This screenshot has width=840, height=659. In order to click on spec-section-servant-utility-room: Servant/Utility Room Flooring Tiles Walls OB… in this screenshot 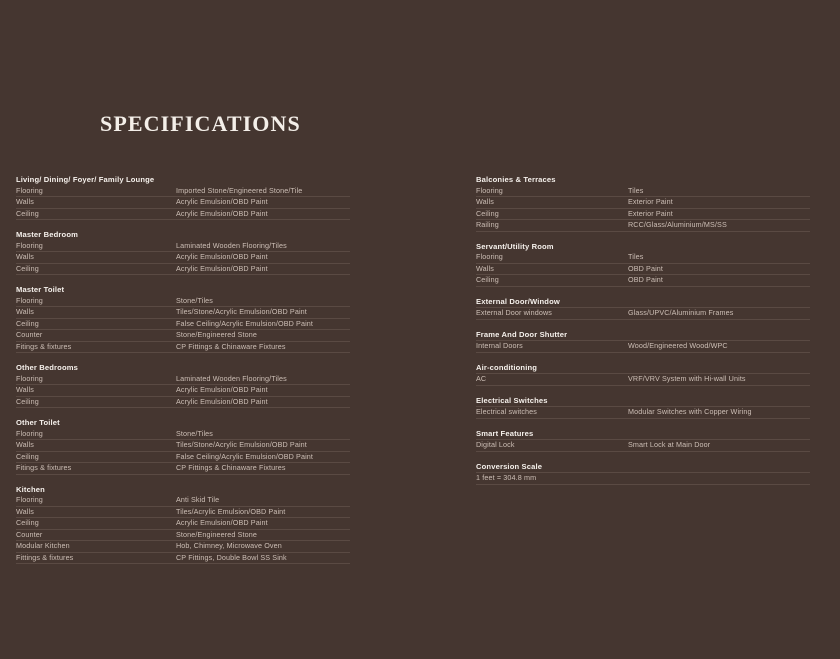, I will do `click(643, 264)`.